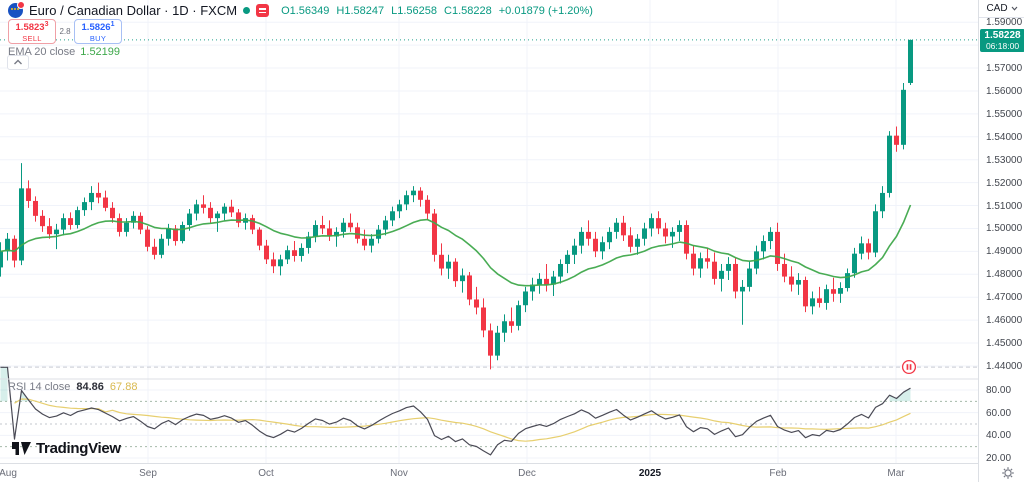  Describe the element at coordinates (73, 387) in the screenshot. I see `rsi-indicator-legend: RSI 14 close 84.86 67.88` at that location.